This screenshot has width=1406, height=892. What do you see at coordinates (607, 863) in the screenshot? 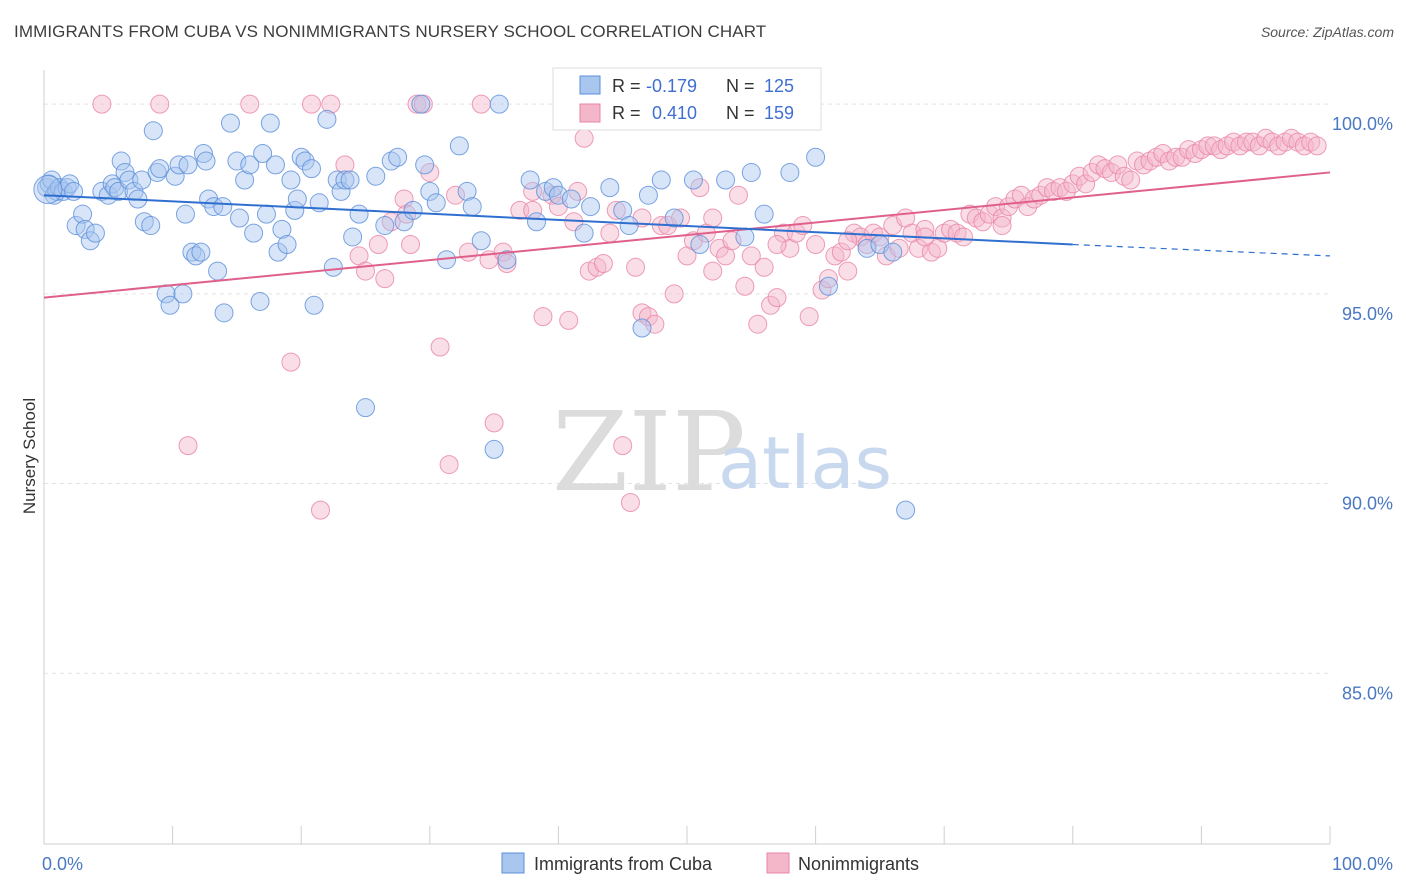
I see `legend-item-cuba: Immigrants from Cuba` at bounding box center [607, 863].